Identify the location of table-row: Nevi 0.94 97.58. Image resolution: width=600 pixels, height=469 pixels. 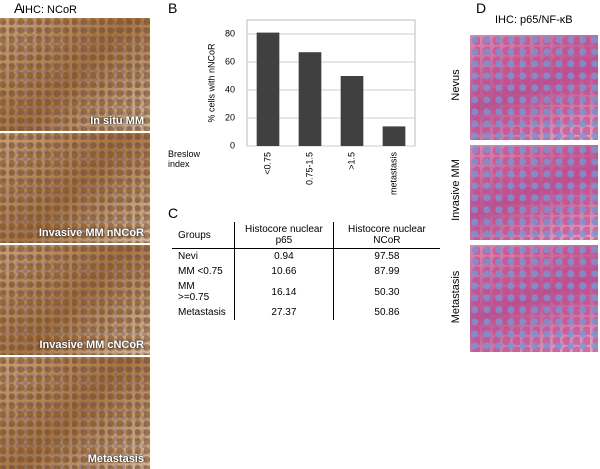
(306, 256).